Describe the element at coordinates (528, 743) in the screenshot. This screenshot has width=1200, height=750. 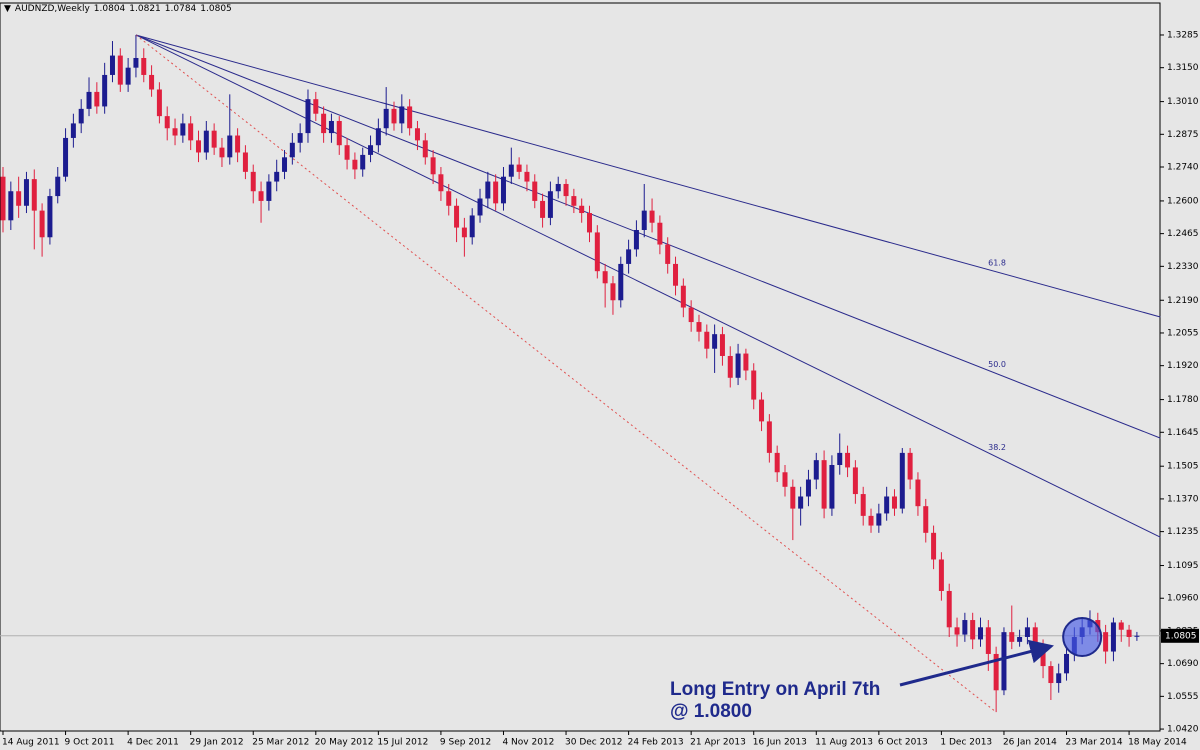
I see `x-tick-label: 4 Nov 2012` at that location.